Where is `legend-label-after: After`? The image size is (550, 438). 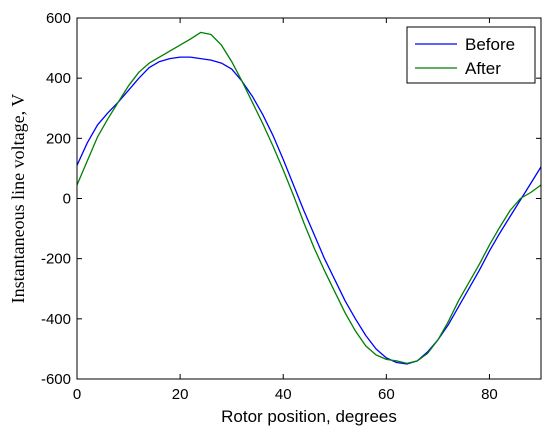
legend-label-after: After is located at coordinates (483, 68).